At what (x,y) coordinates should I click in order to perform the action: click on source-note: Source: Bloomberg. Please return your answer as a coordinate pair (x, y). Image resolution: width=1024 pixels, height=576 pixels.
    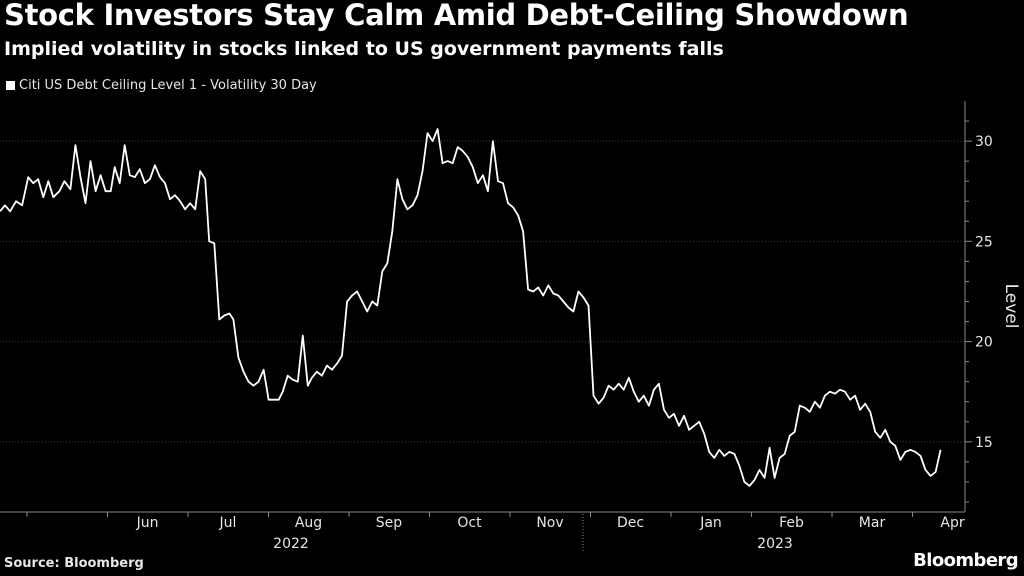
    Looking at the image, I should click on (74, 563).